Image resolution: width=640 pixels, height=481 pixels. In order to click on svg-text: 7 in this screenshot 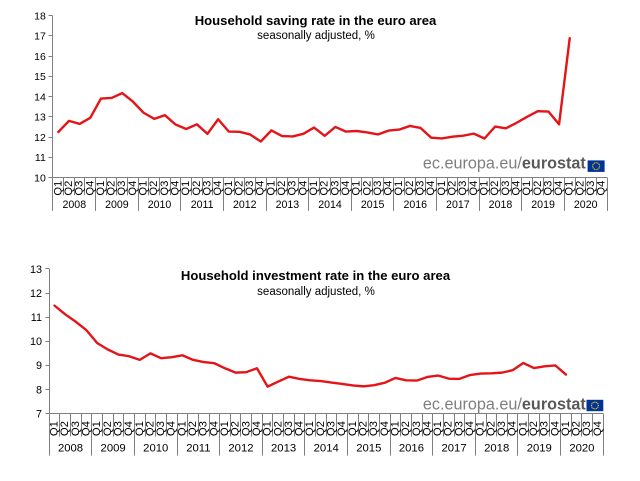, I will do `click(39, 414)`.